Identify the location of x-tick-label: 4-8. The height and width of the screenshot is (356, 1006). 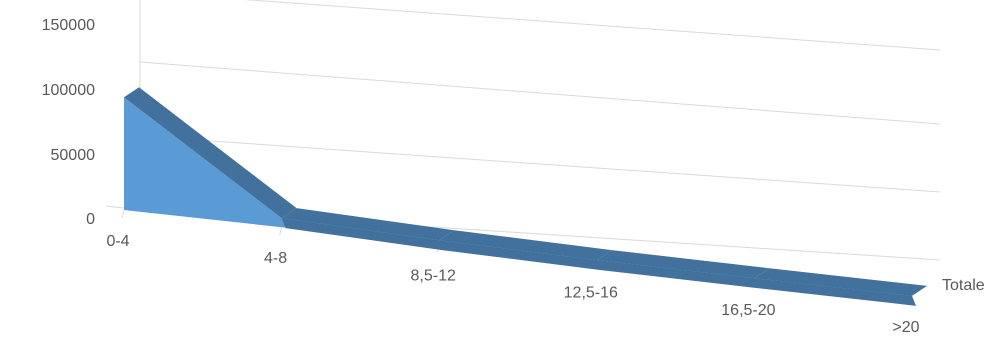
(275, 258).